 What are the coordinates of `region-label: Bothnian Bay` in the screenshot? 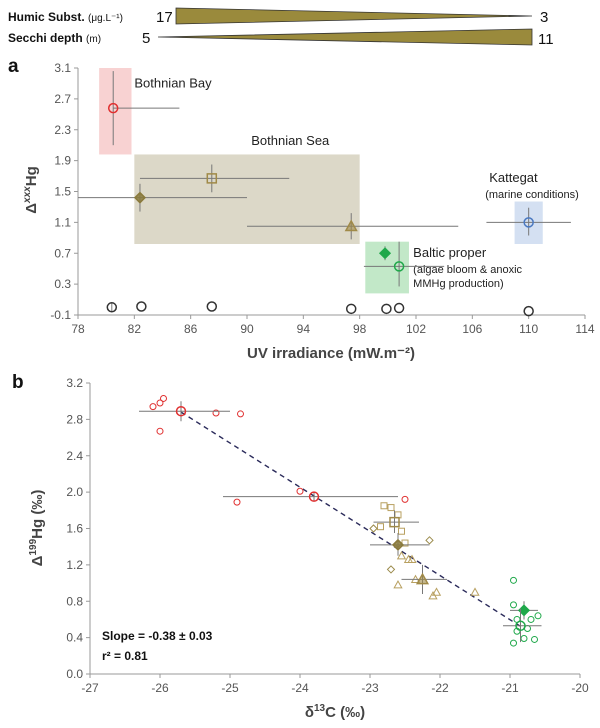 It's located at (173, 82).